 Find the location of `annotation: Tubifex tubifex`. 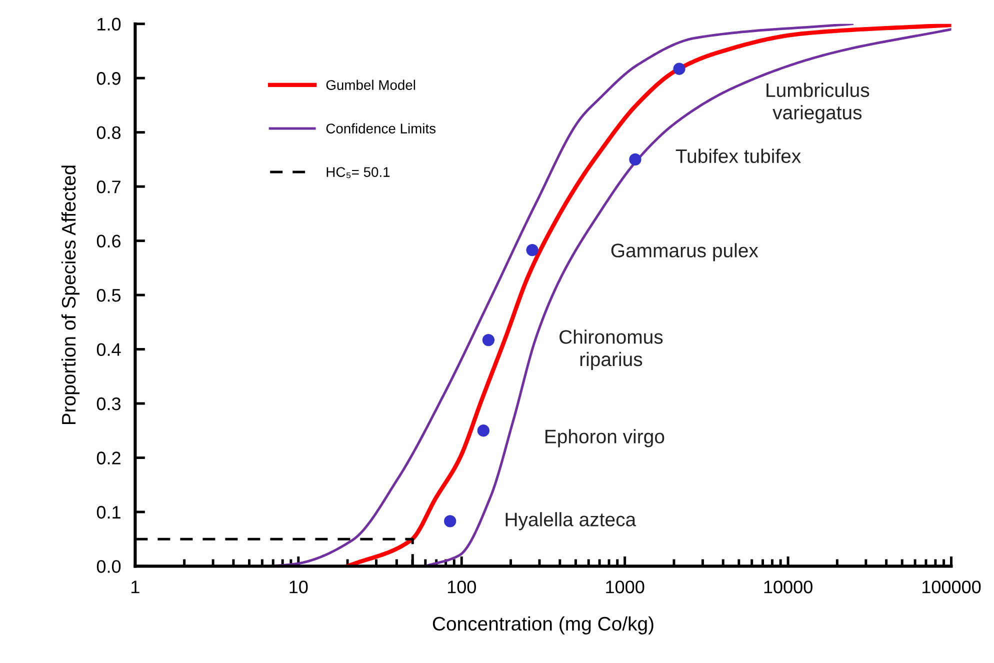

annotation: Tubifex tubifex is located at coordinates (738, 156).